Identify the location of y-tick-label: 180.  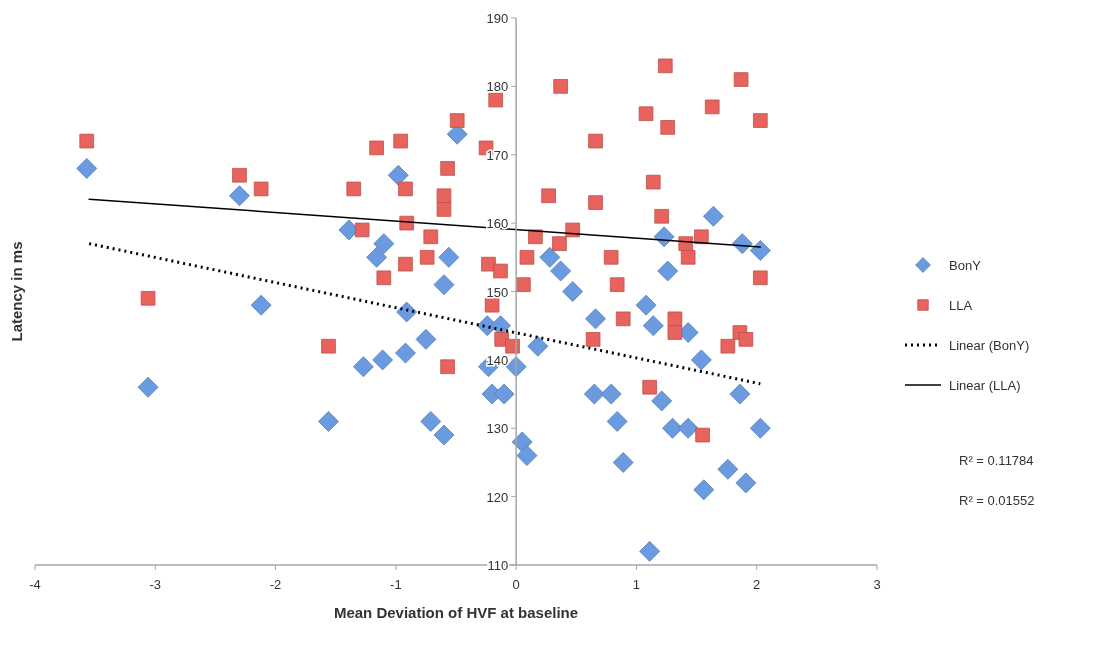
(497, 87).